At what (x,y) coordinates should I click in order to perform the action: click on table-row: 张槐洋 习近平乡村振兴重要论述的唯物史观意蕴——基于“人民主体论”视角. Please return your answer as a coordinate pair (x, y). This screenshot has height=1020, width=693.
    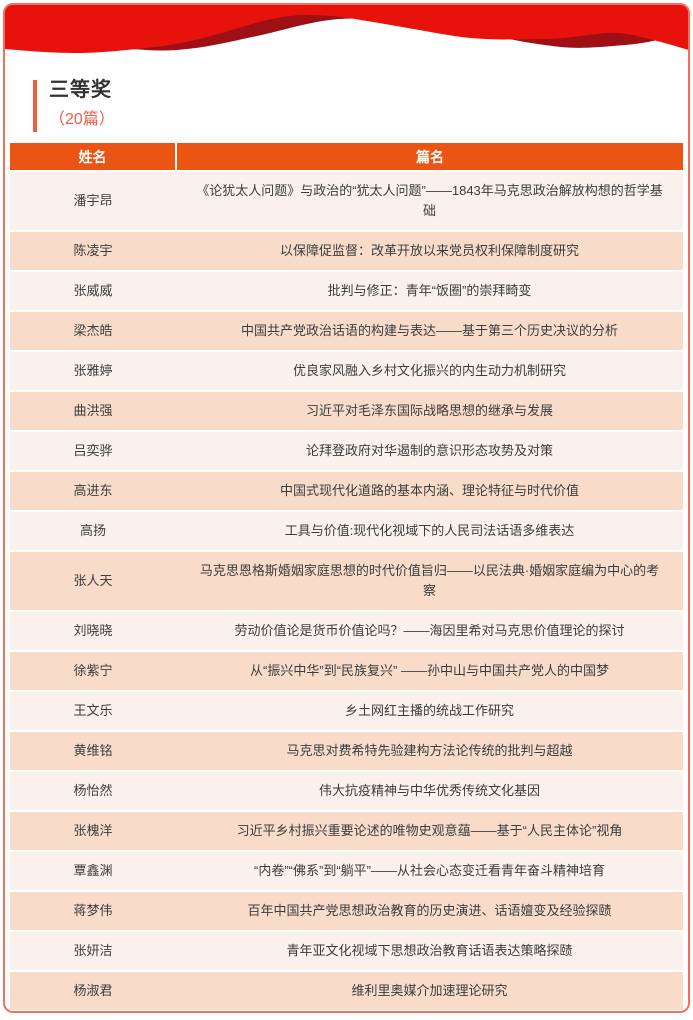
    Looking at the image, I should click on (346, 831).